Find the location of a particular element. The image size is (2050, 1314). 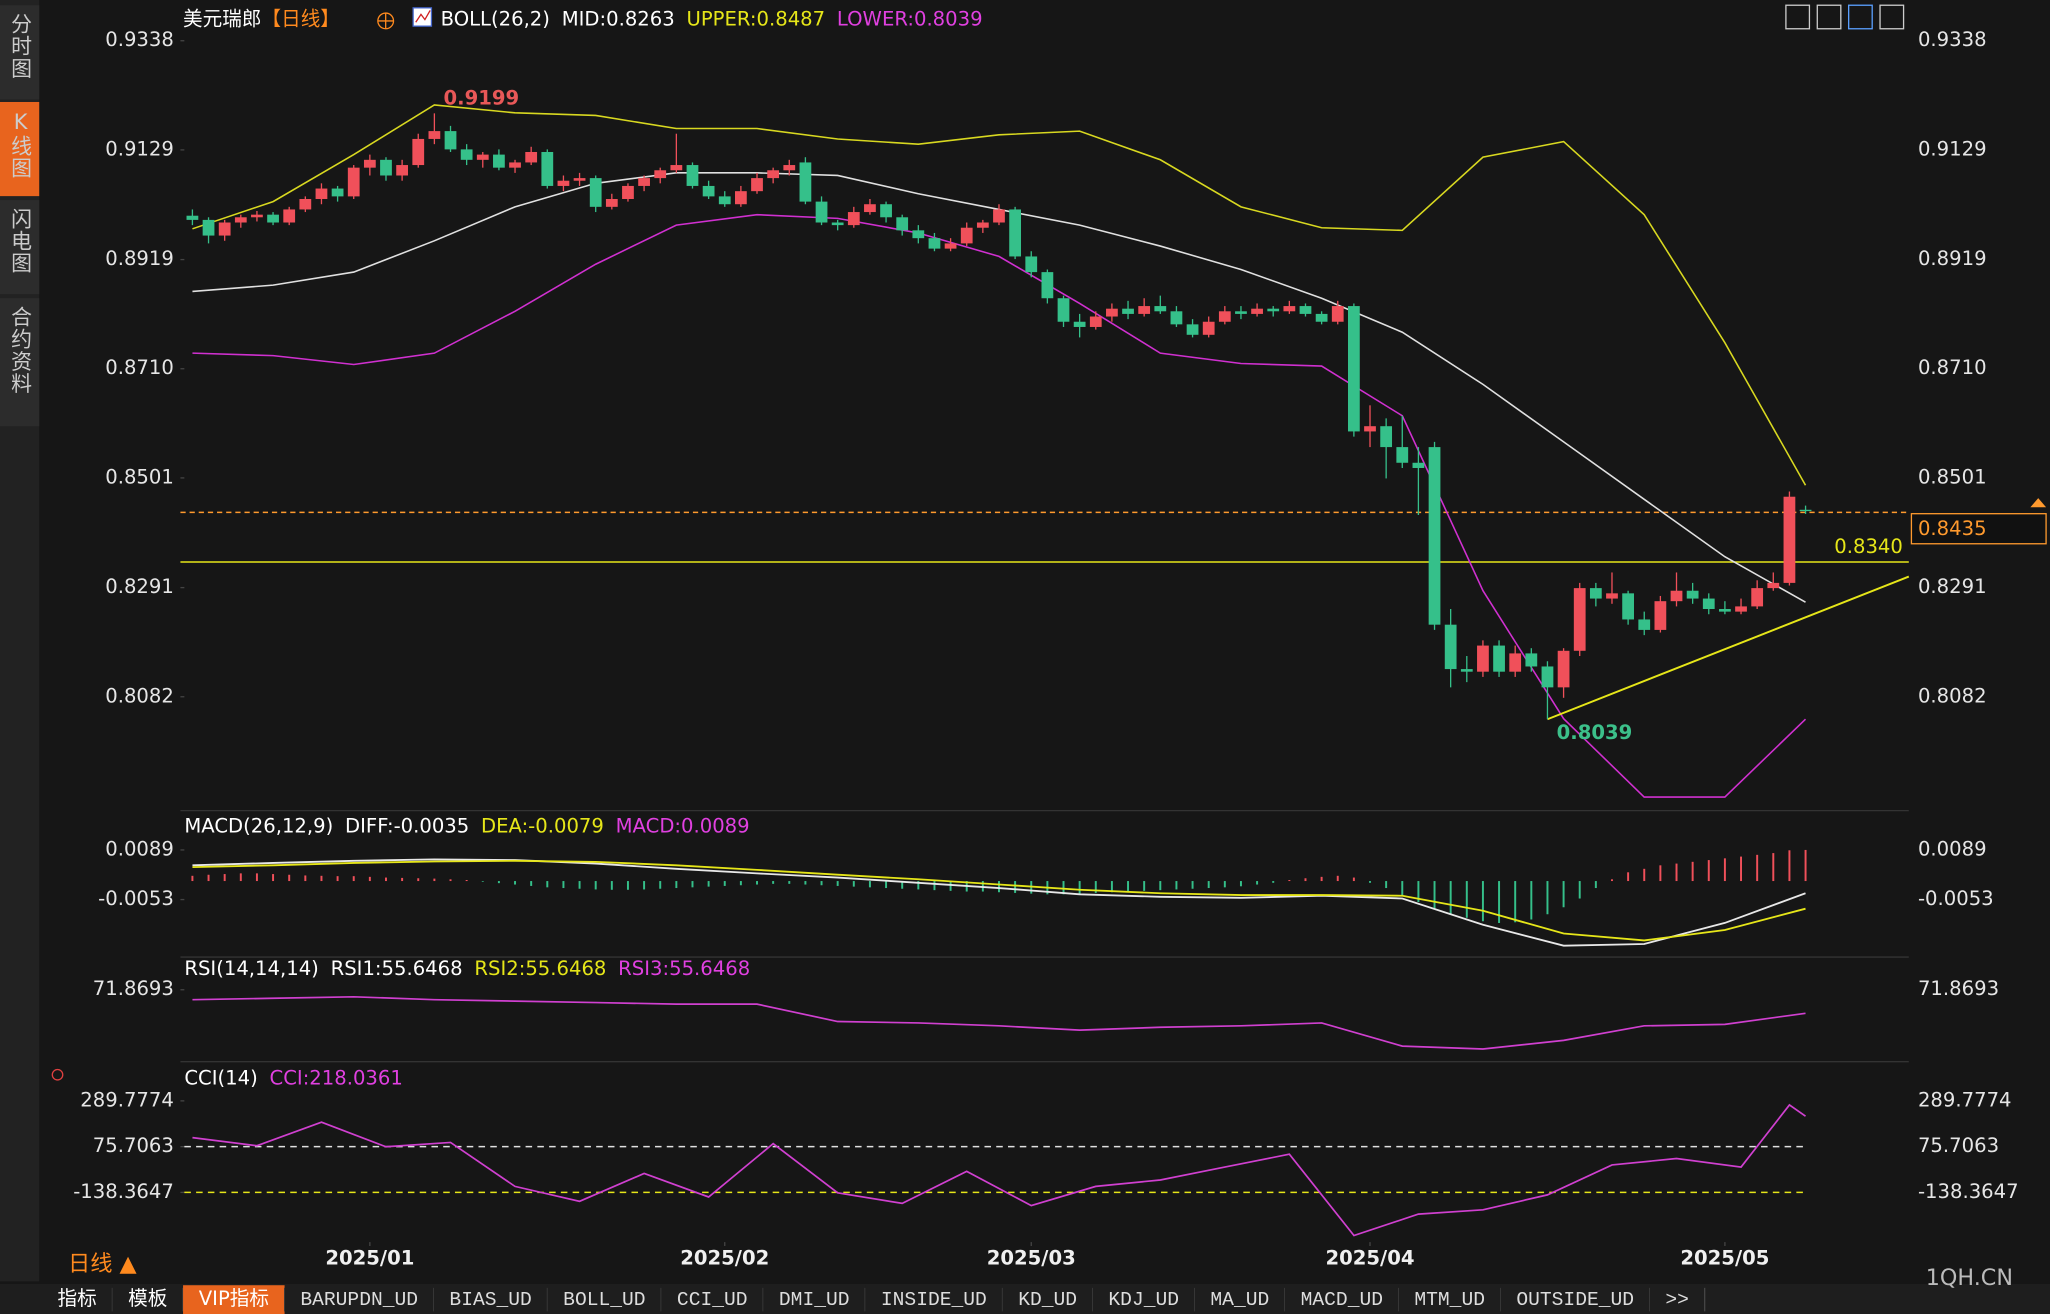

period: 【日线】 is located at coordinates (300, 18).